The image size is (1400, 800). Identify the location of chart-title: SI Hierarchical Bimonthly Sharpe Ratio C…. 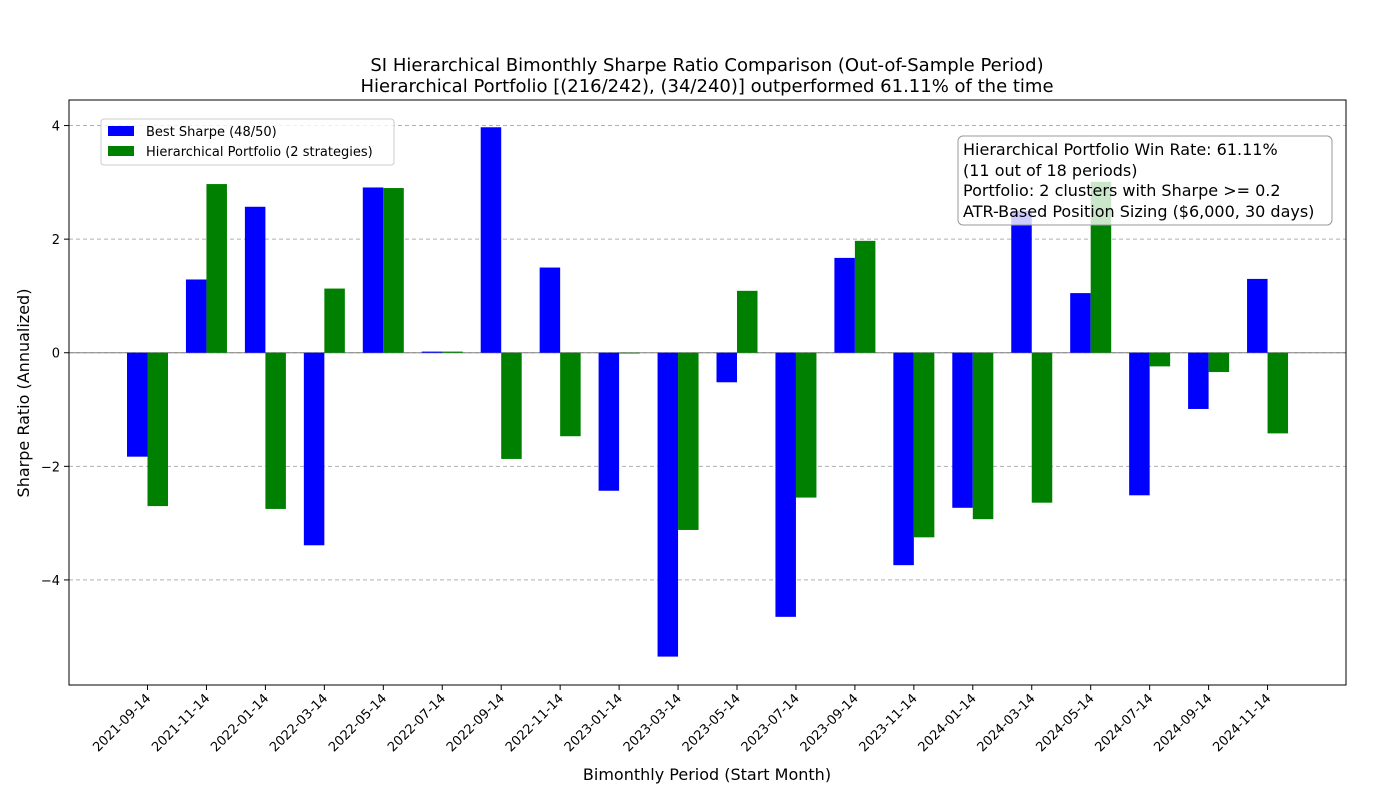
(706, 65).